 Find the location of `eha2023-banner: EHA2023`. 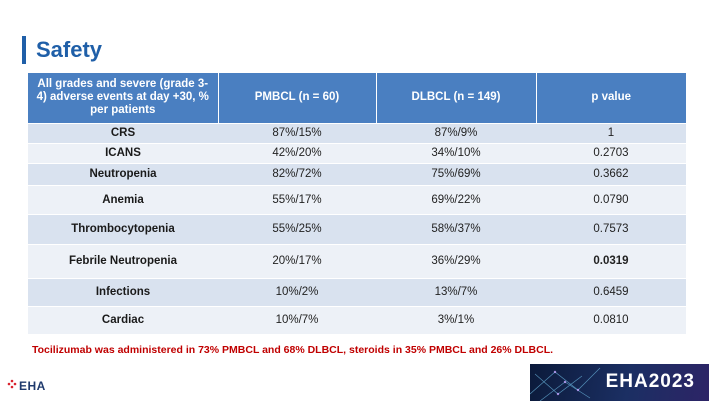

eha2023-banner: EHA2023 is located at coordinates (619, 382).